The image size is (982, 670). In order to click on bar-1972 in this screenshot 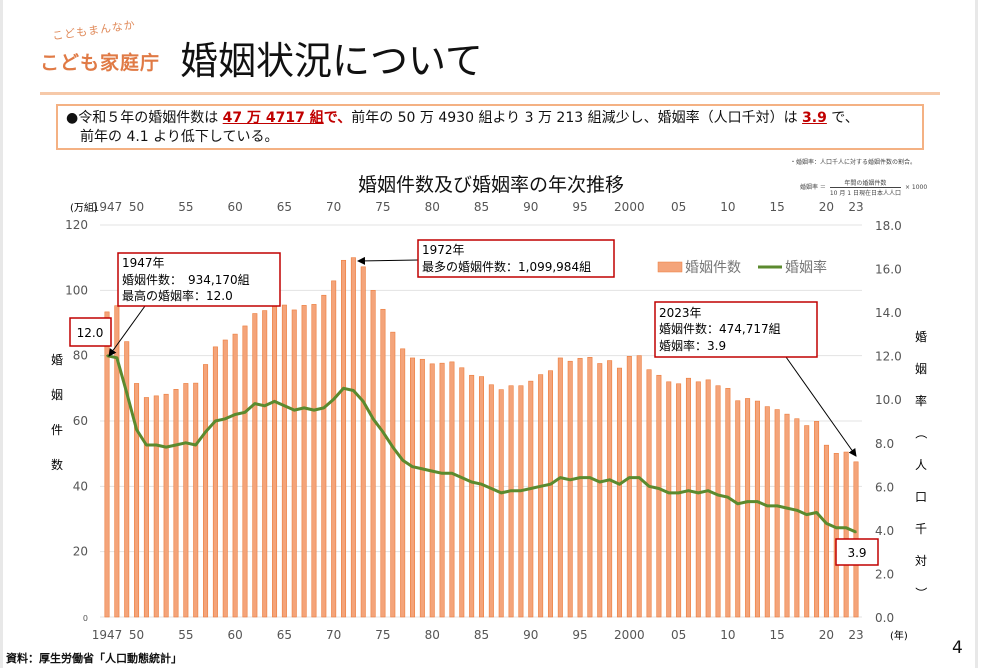, I will do `click(353, 437)`.